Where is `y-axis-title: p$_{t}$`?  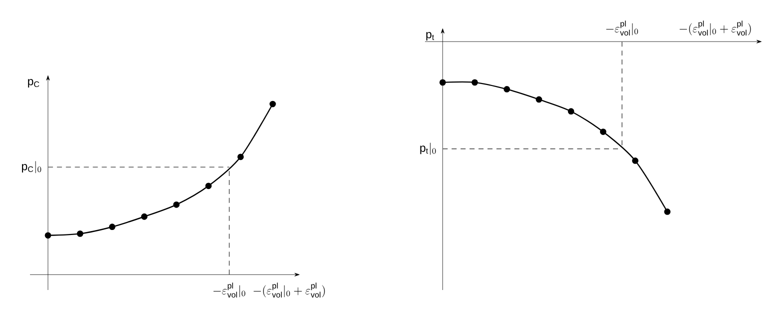 y-axis-title: p$_{t}$ is located at coordinates (430, 36).